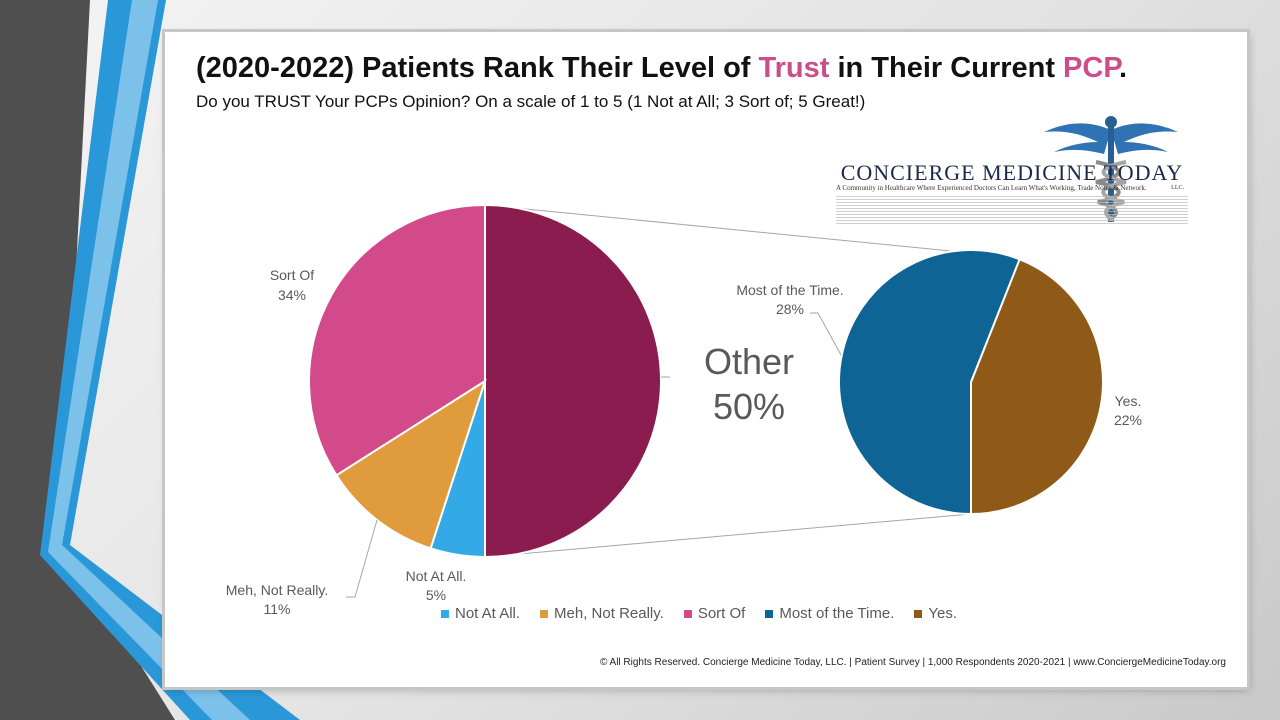  What do you see at coordinates (1128, 401) in the screenshot?
I see `label-yes-name: Yes.` at bounding box center [1128, 401].